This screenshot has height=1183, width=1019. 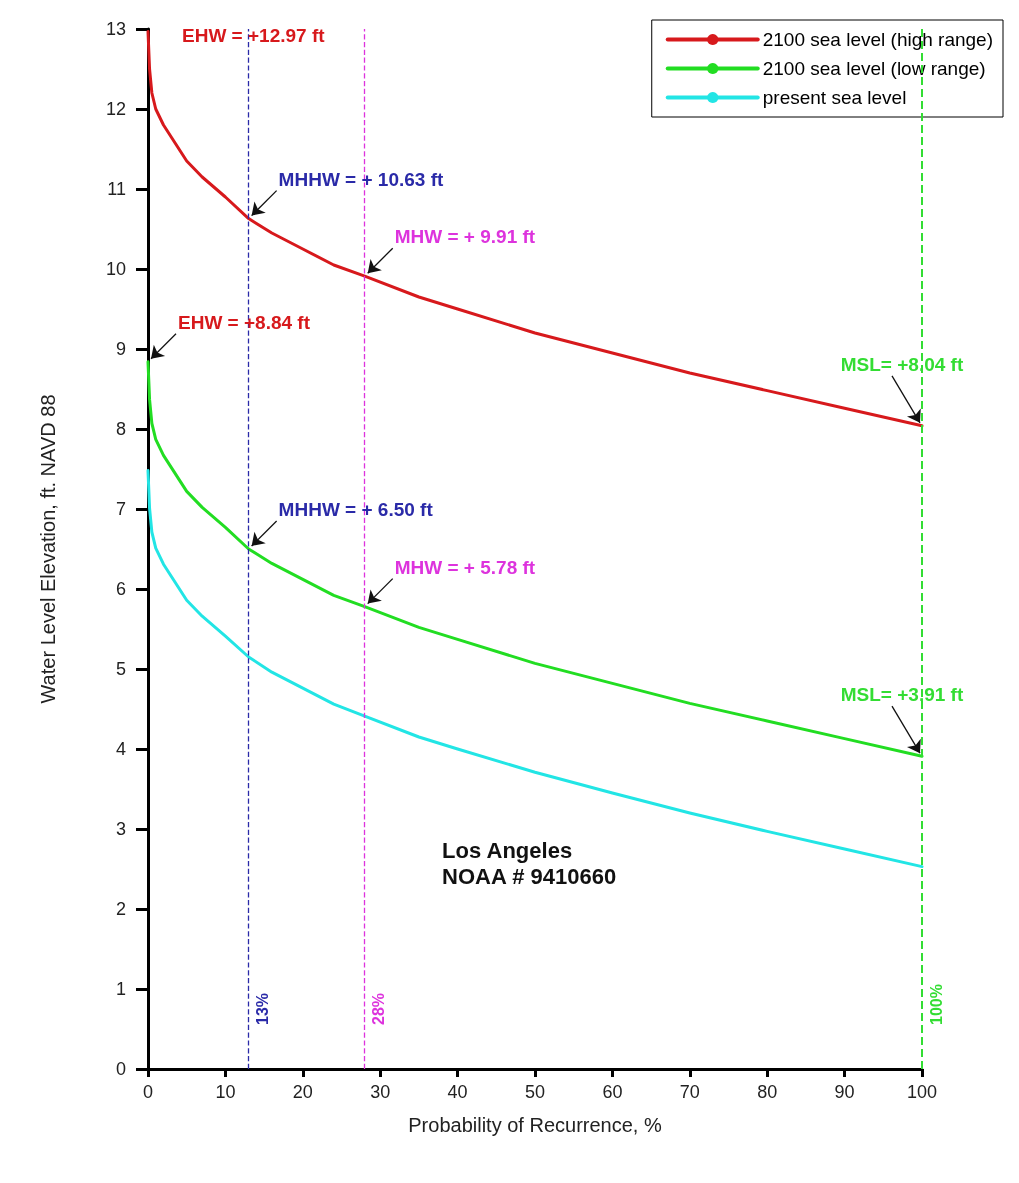 I want to click on y-tick-label: 13, so click(x=115, y=29).